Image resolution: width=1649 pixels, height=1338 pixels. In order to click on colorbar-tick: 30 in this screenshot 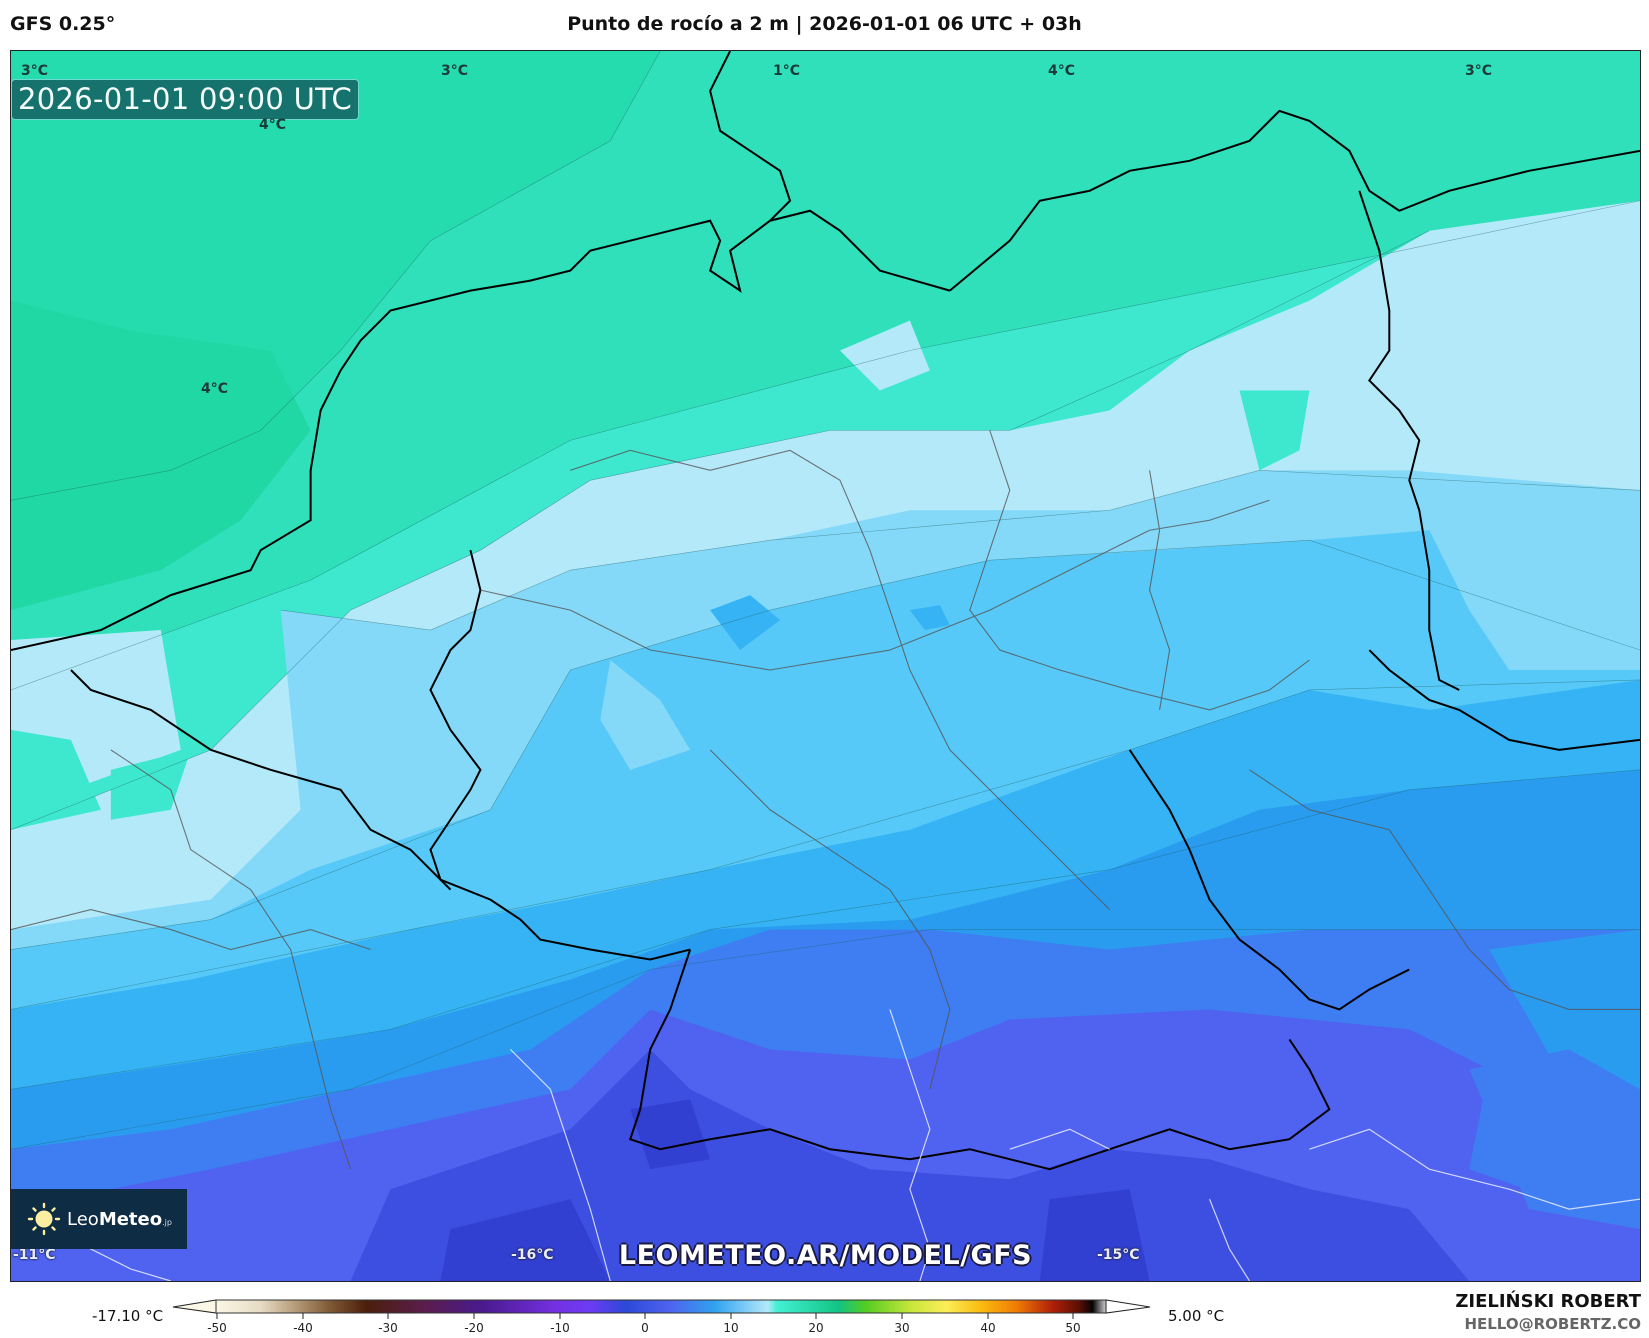, I will do `click(902, 1328)`.